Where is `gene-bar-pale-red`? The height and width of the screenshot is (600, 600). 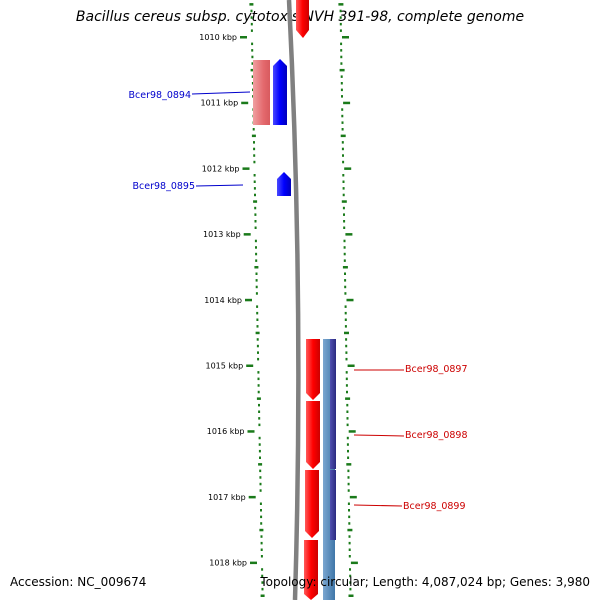 gene-bar-pale-red is located at coordinates (261, 92).